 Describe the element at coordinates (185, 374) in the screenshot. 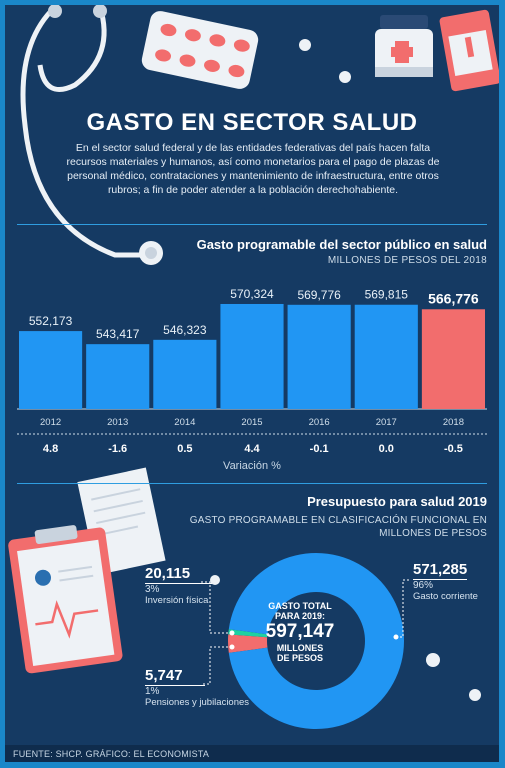

I see `bar-2014` at that location.